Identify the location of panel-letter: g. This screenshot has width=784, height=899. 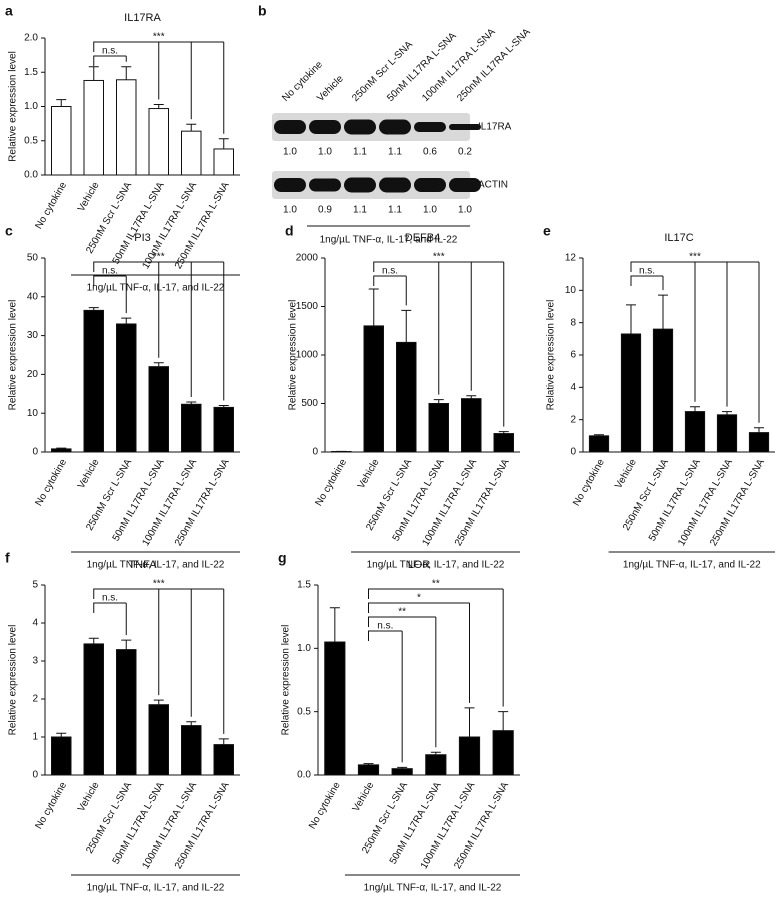
(282, 558).